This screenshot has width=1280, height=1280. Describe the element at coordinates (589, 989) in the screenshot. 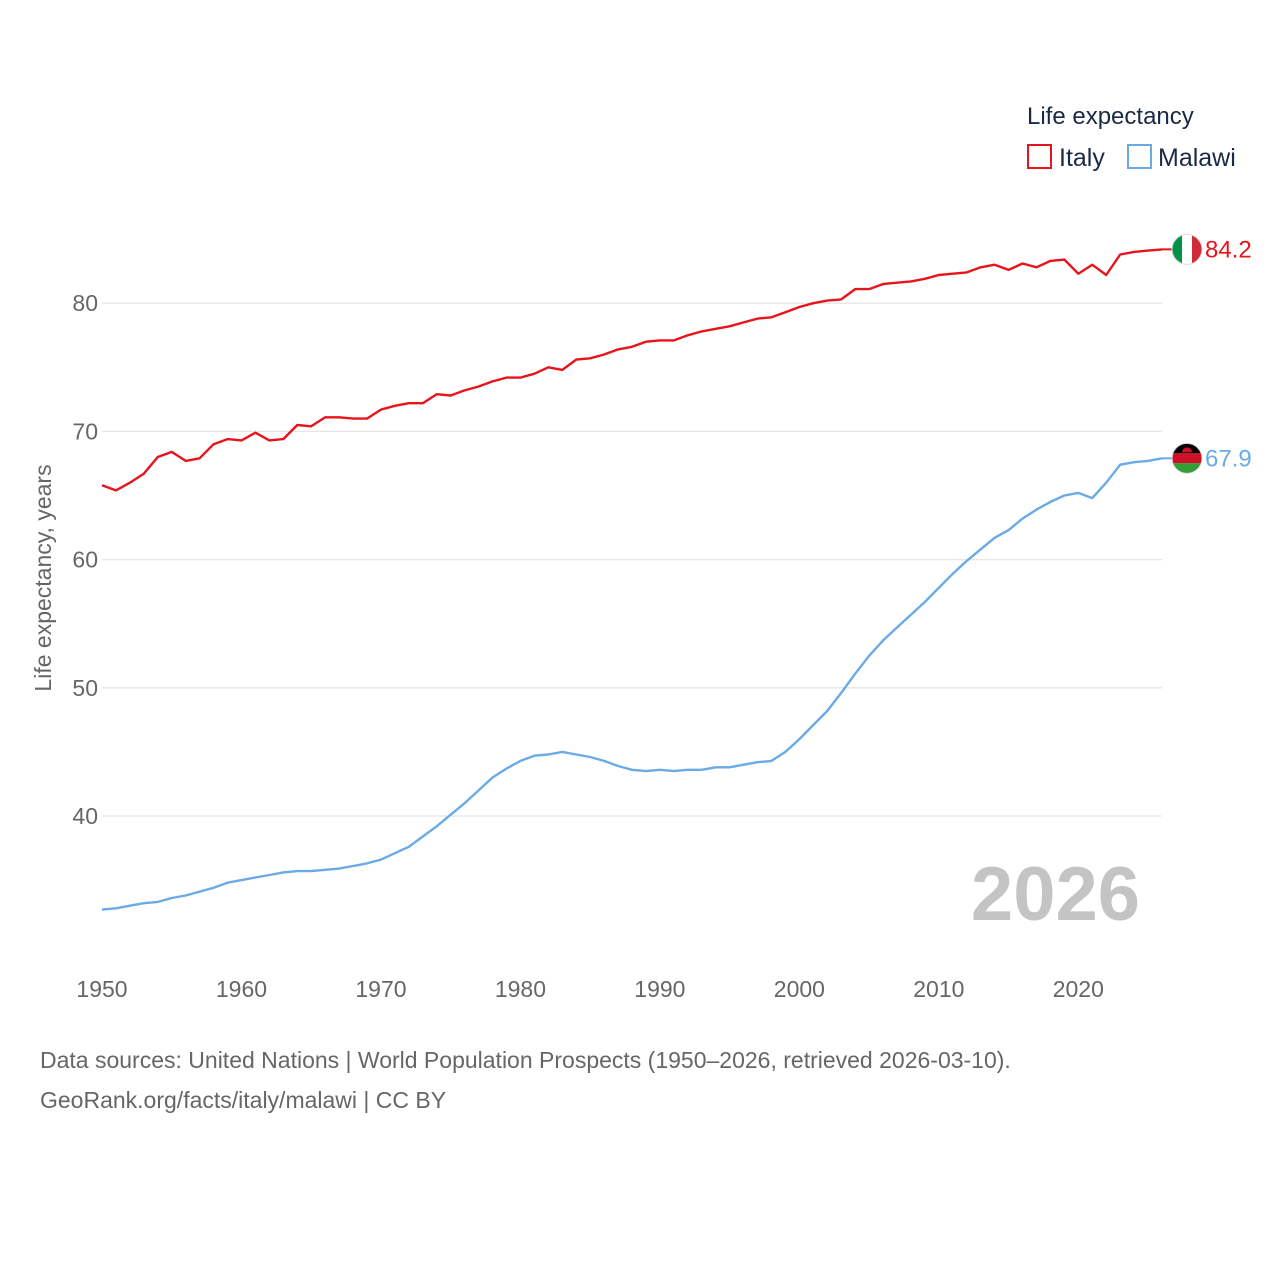

I see `x-axis-ticks: 1950 1960 1970 1980 1990 2000 2010 2020` at that location.